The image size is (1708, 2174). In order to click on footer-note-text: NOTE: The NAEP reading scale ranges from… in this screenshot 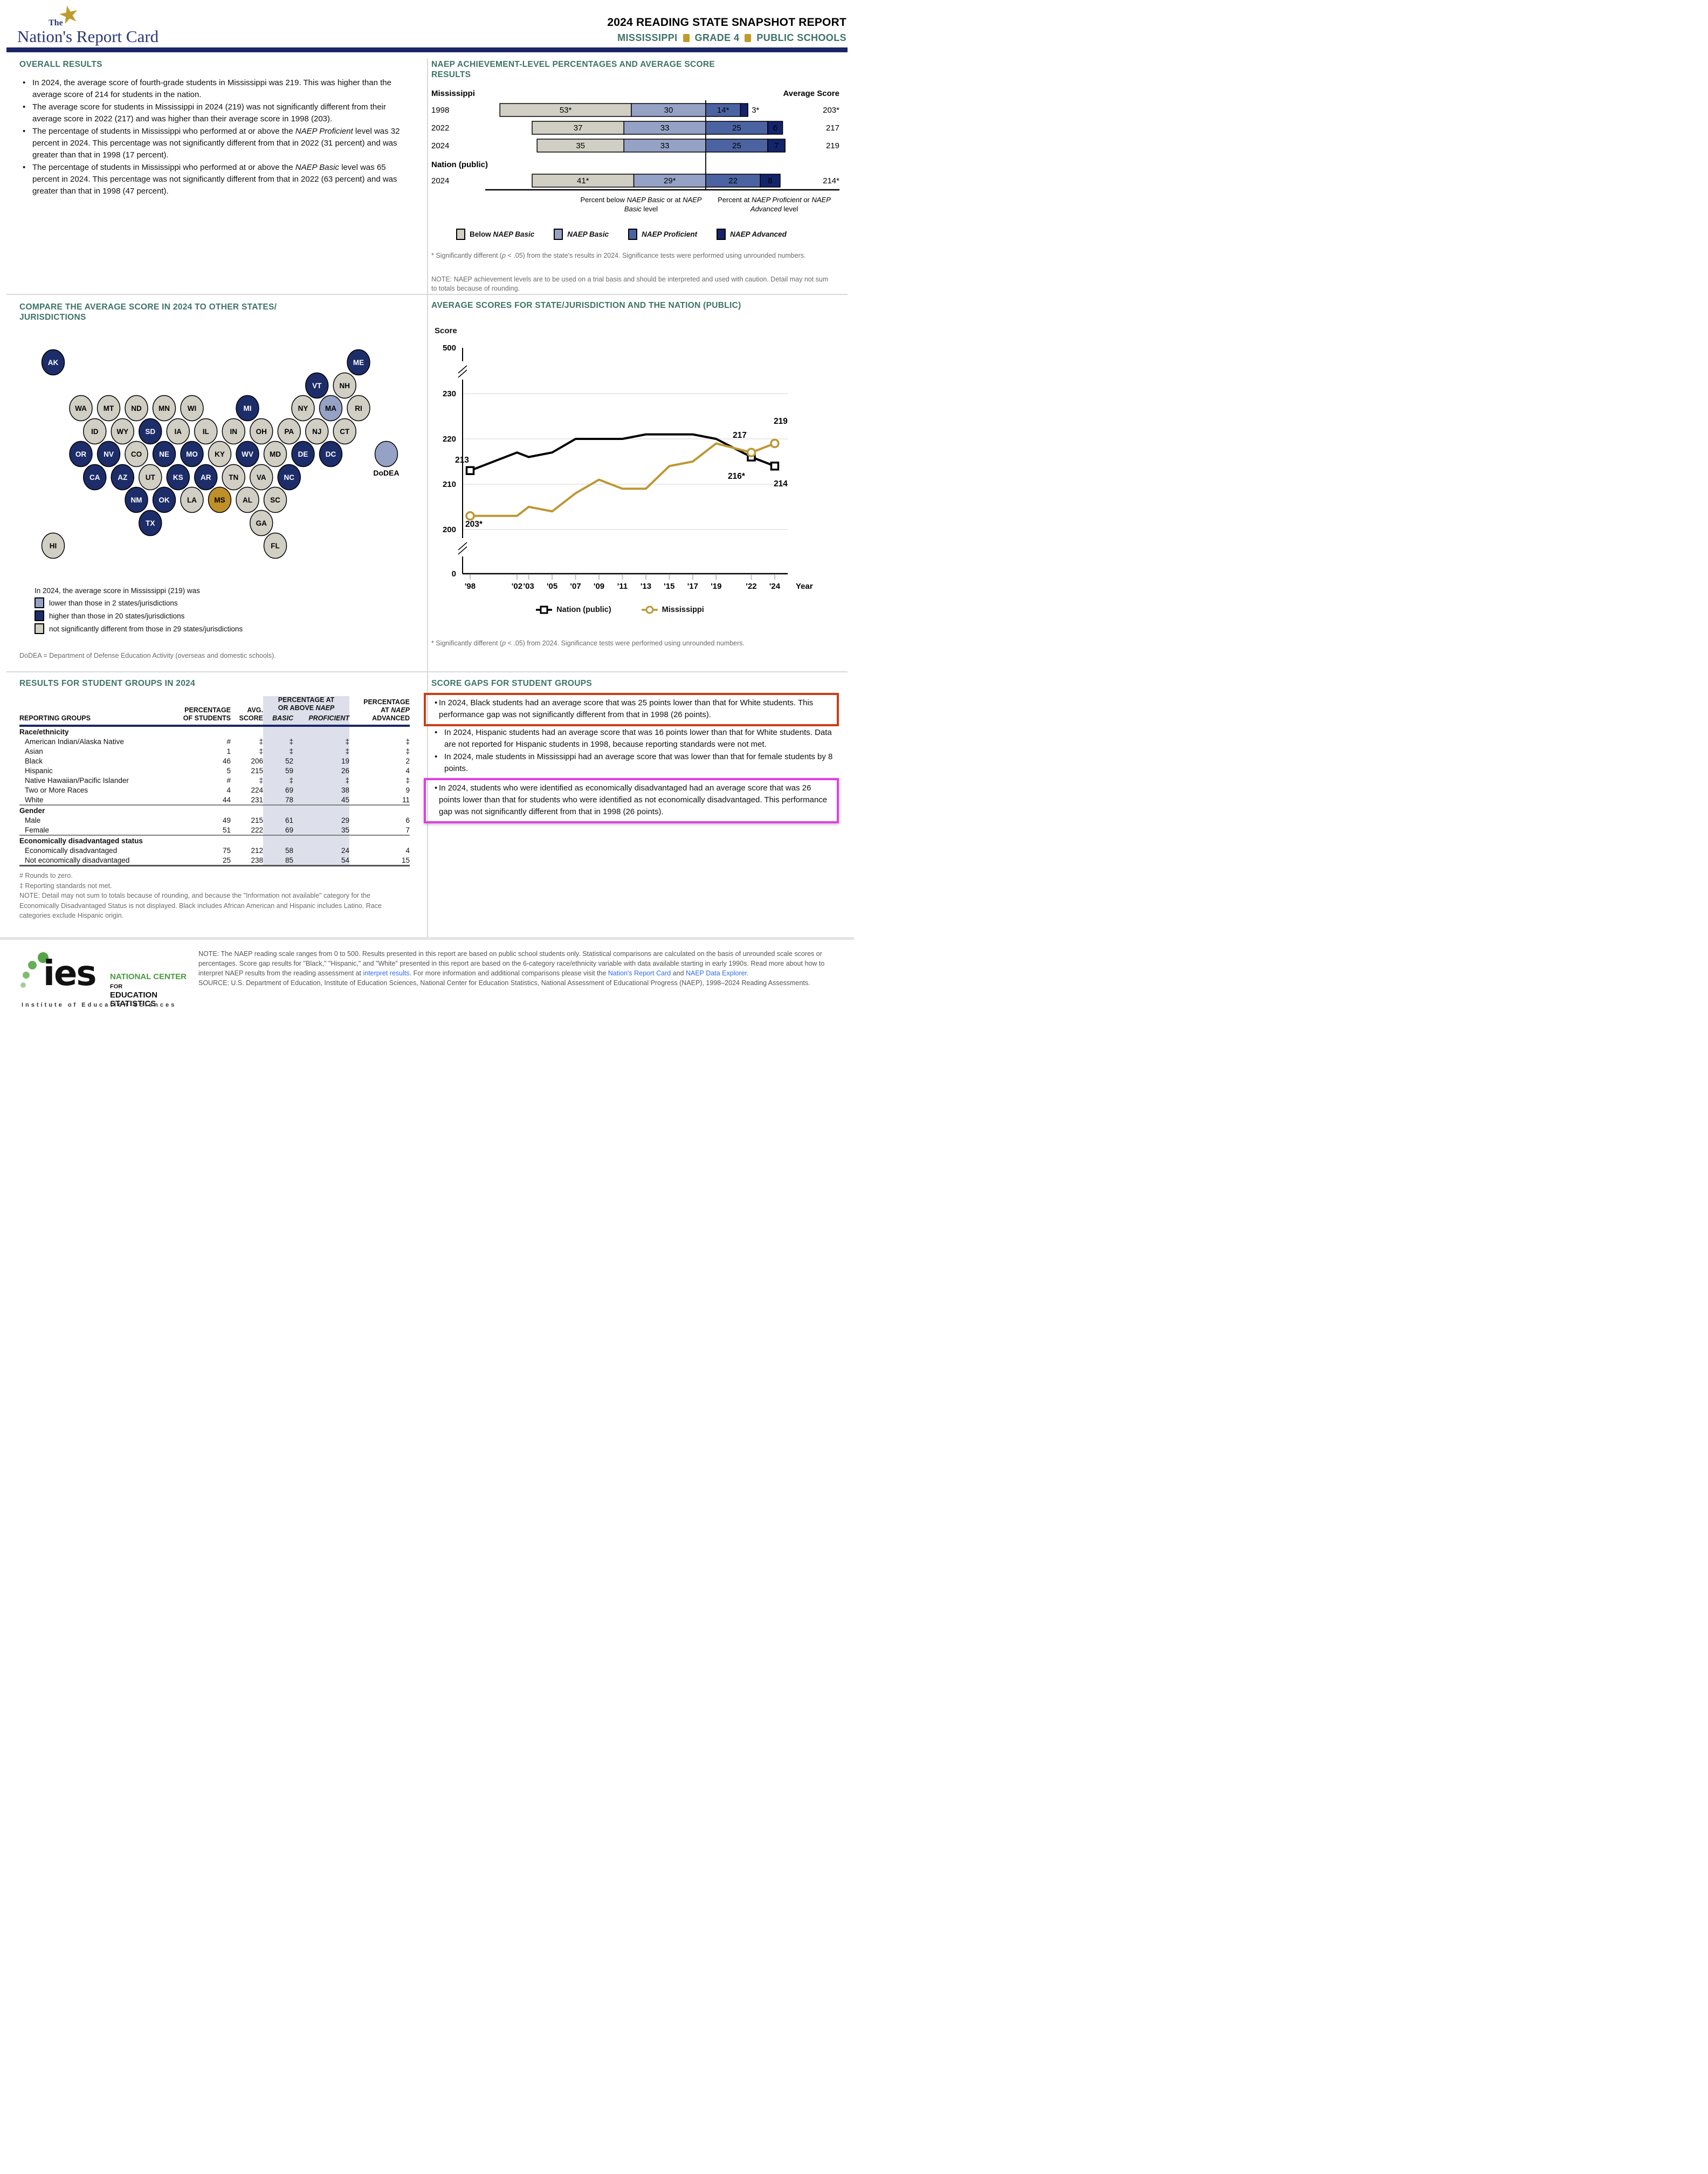, I will do `click(511, 963)`.